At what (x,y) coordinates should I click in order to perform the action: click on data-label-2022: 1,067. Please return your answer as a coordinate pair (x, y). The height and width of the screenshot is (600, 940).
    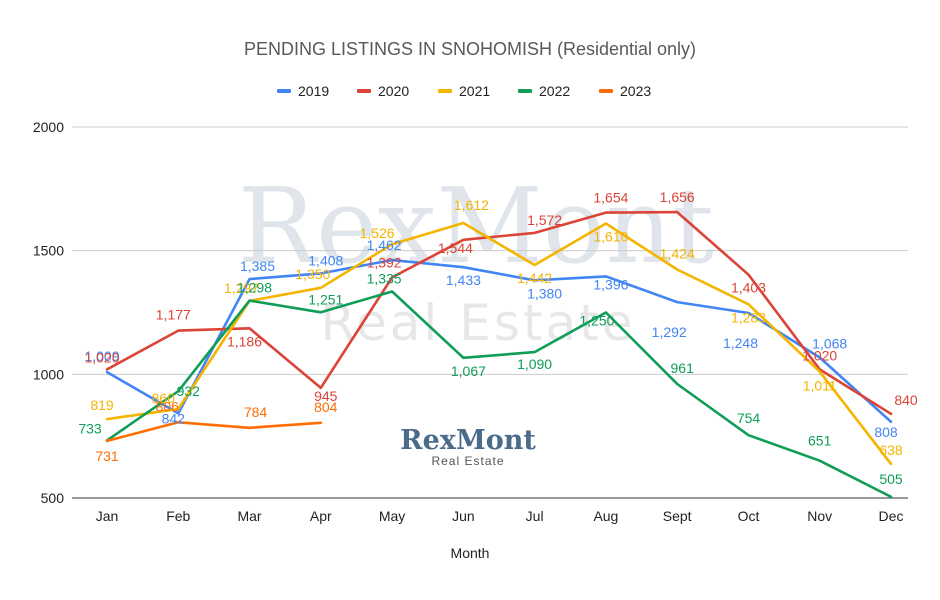
    Looking at the image, I should click on (468, 371).